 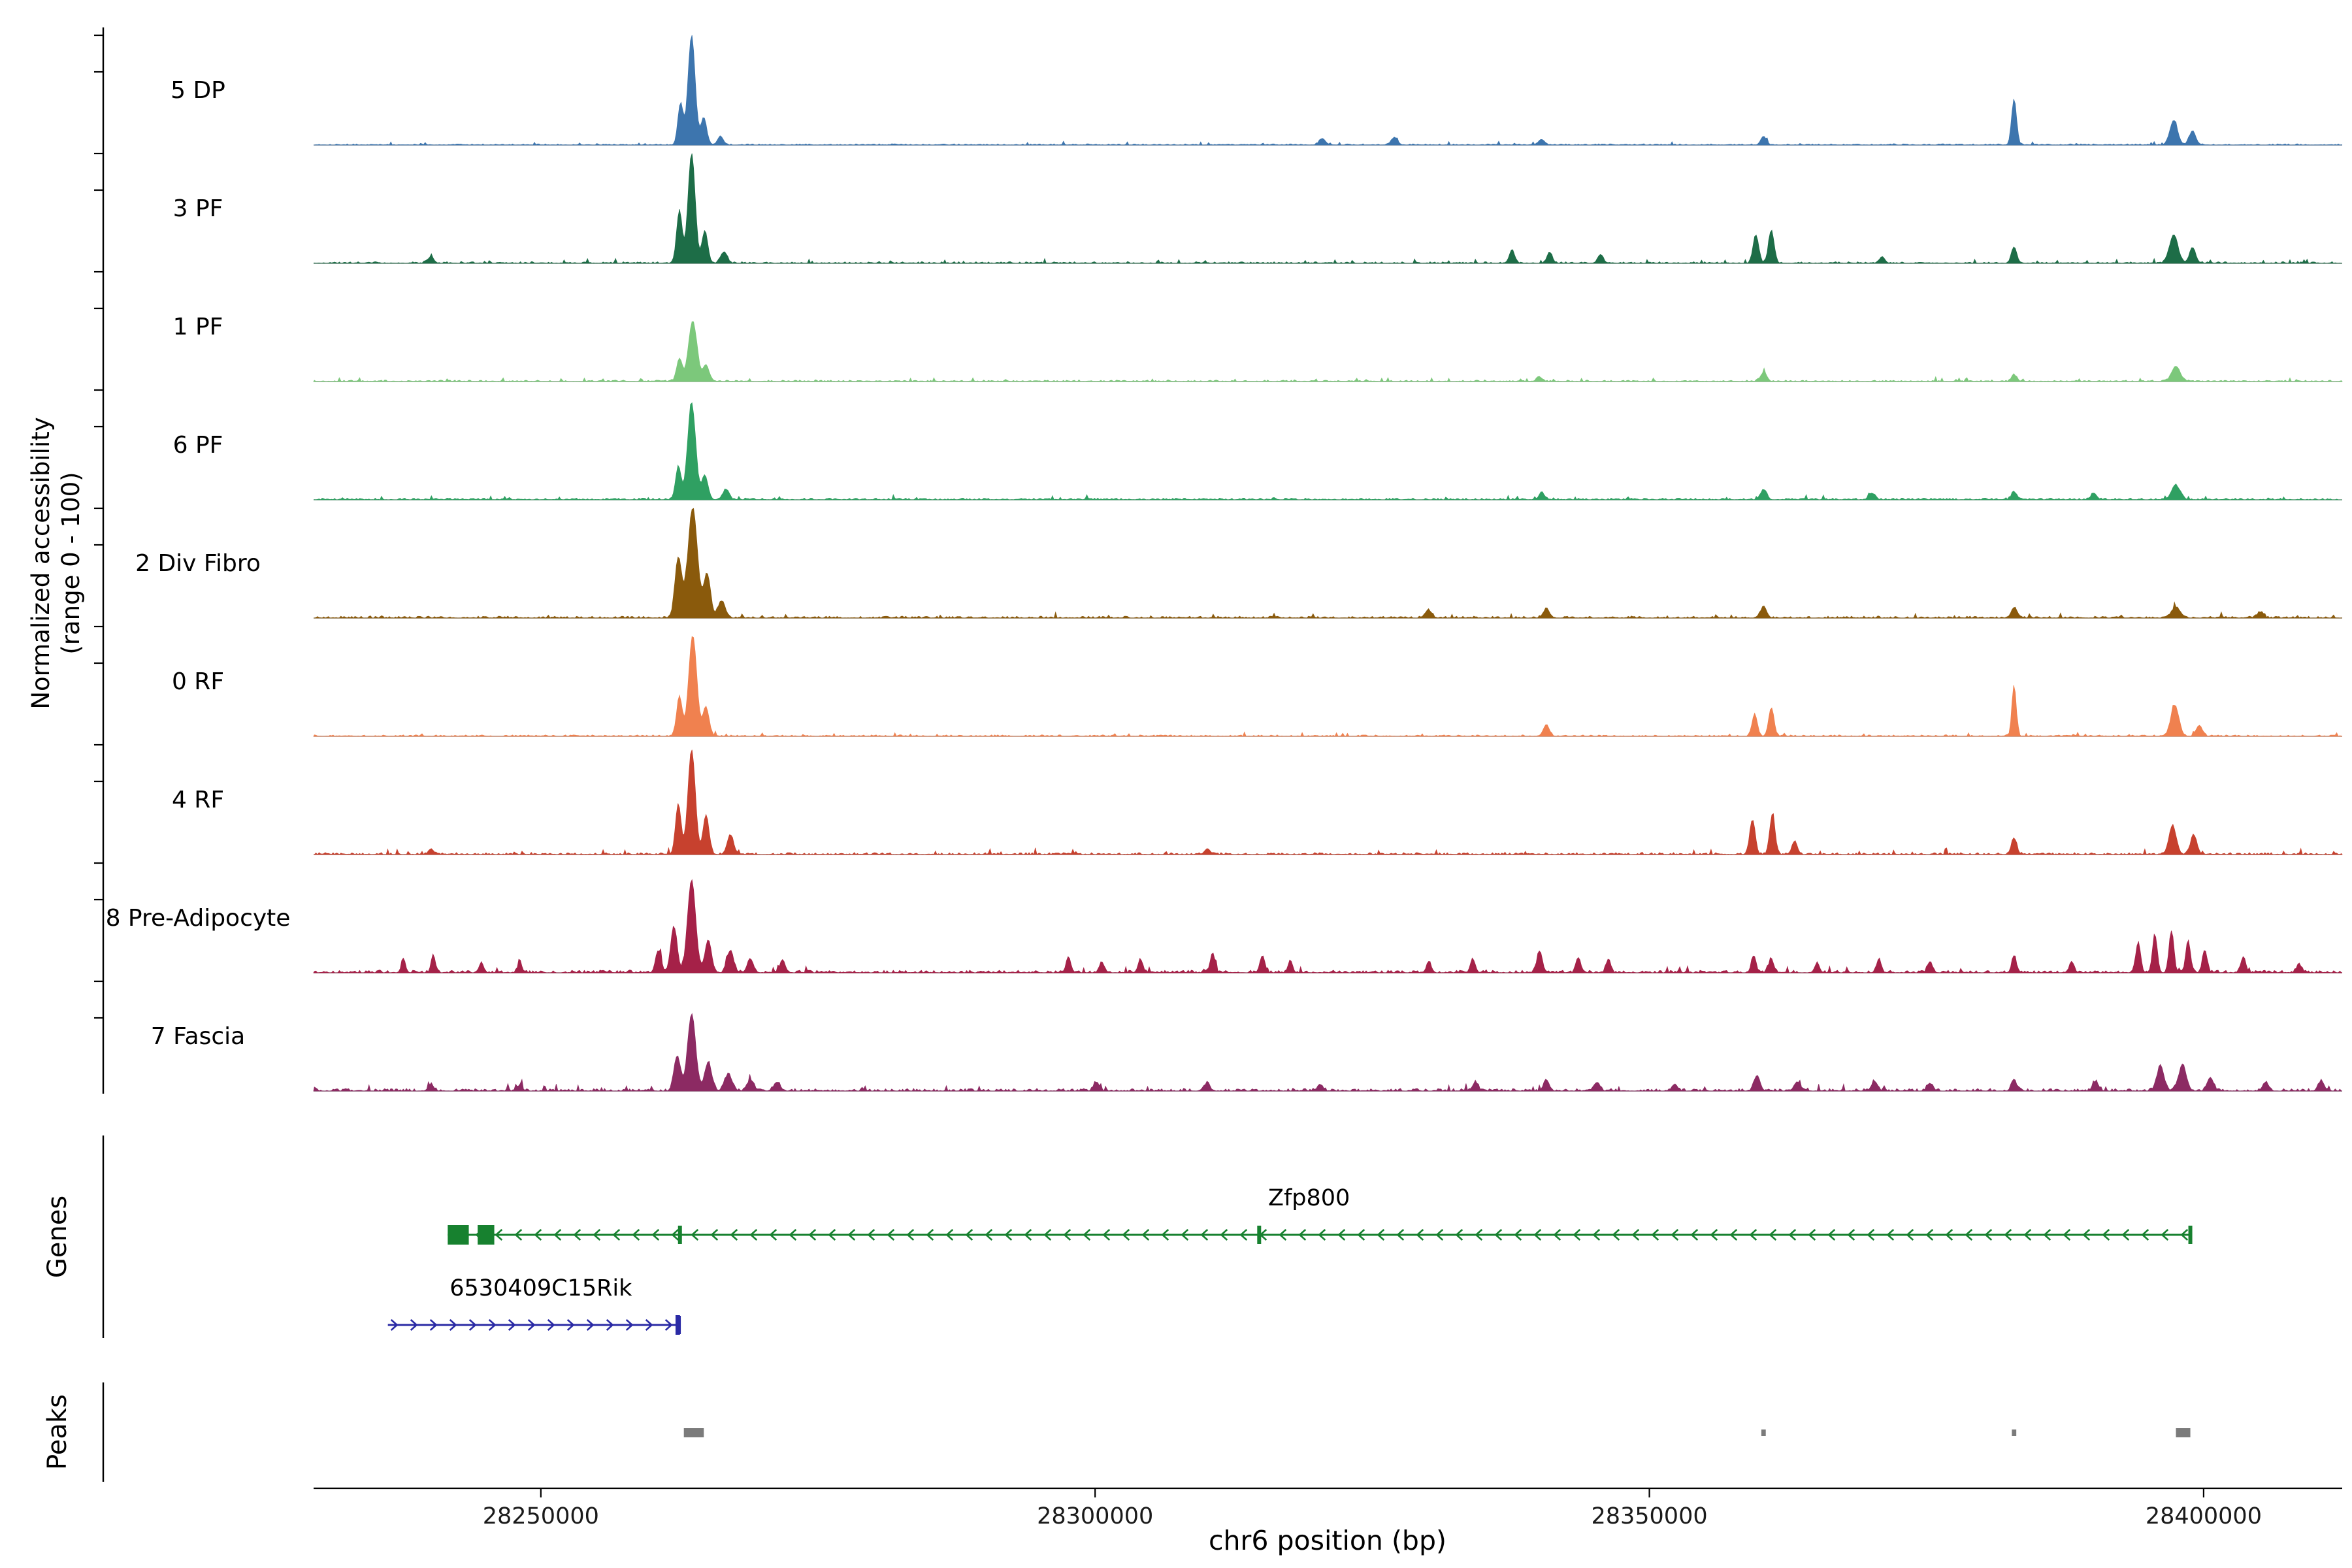 What do you see at coordinates (198, 327) in the screenshot?
I see `track-label: 1 PF` at bounding box center [198, 327].